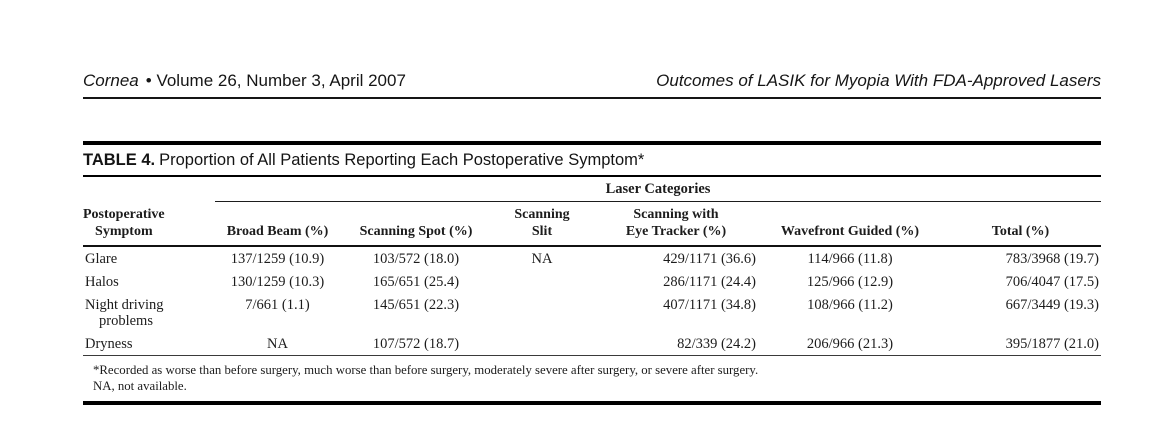 This screenshot has height=437, width=1174. I want to click on cell-total: 706/4047 (17.5), so click(1052, 282).